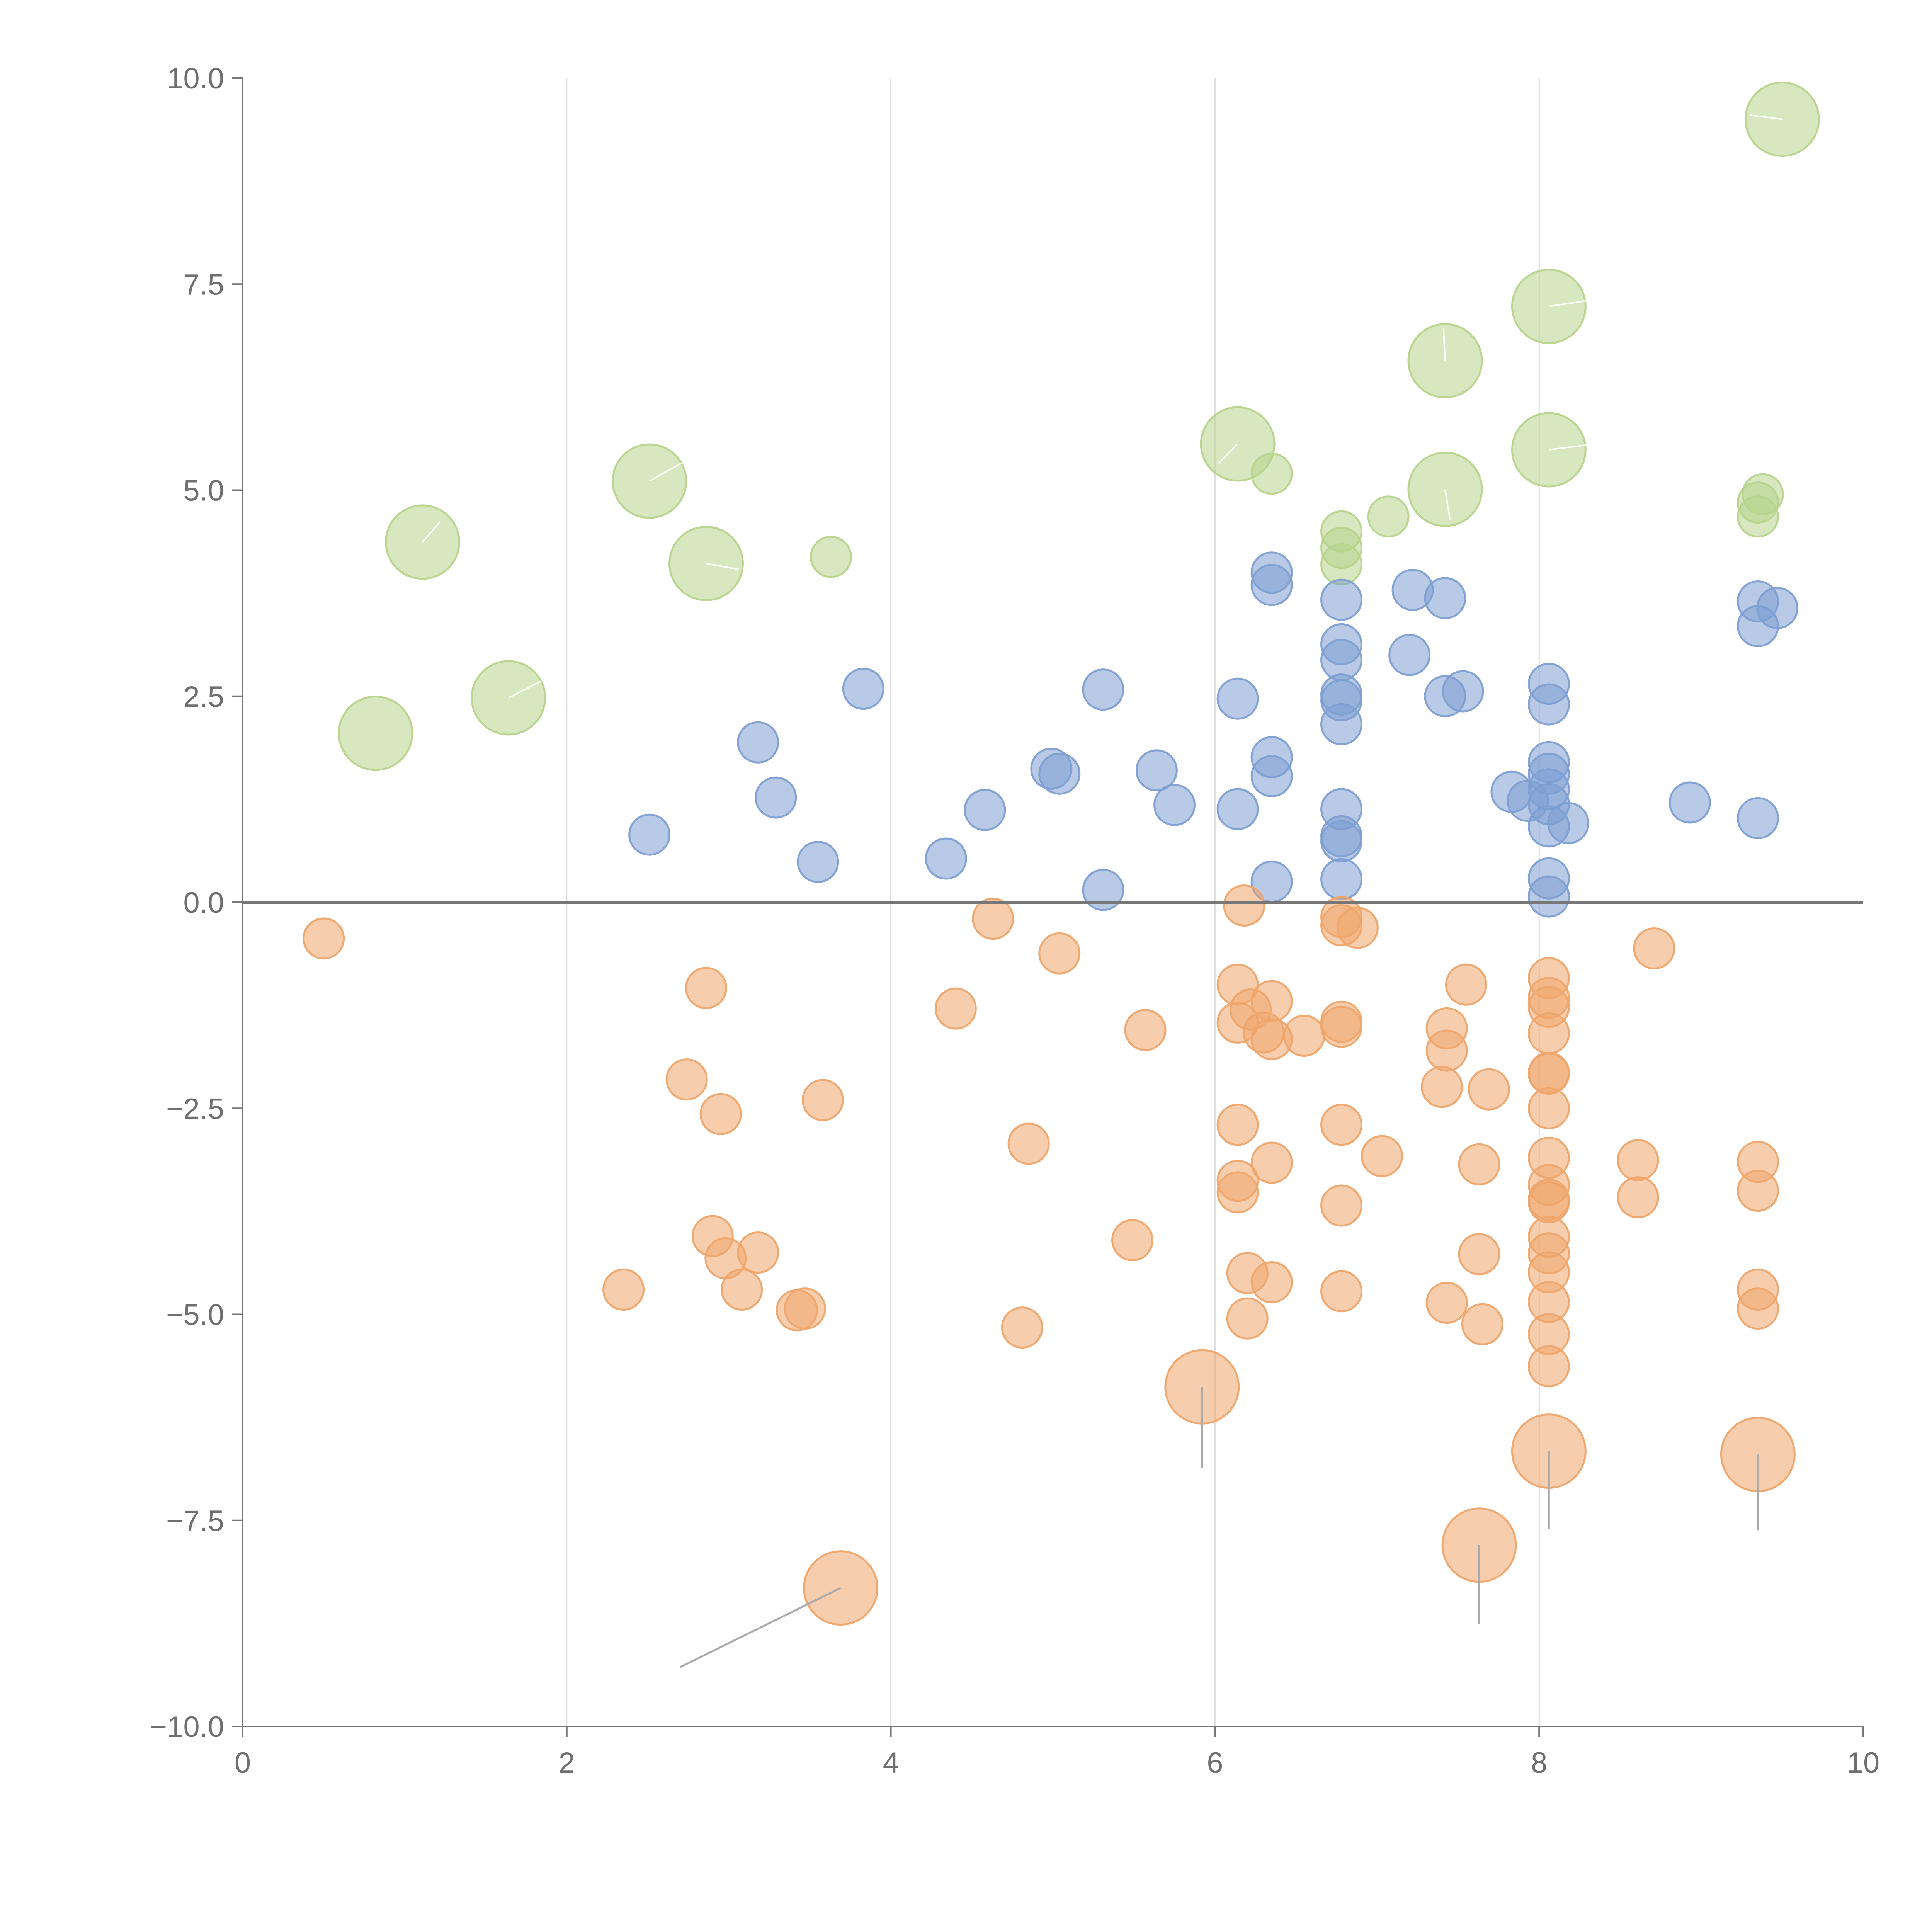  Describe the element at coordinates (195, 1315) in the screenshot. I see `y-tick-label: −5.0` at that location.